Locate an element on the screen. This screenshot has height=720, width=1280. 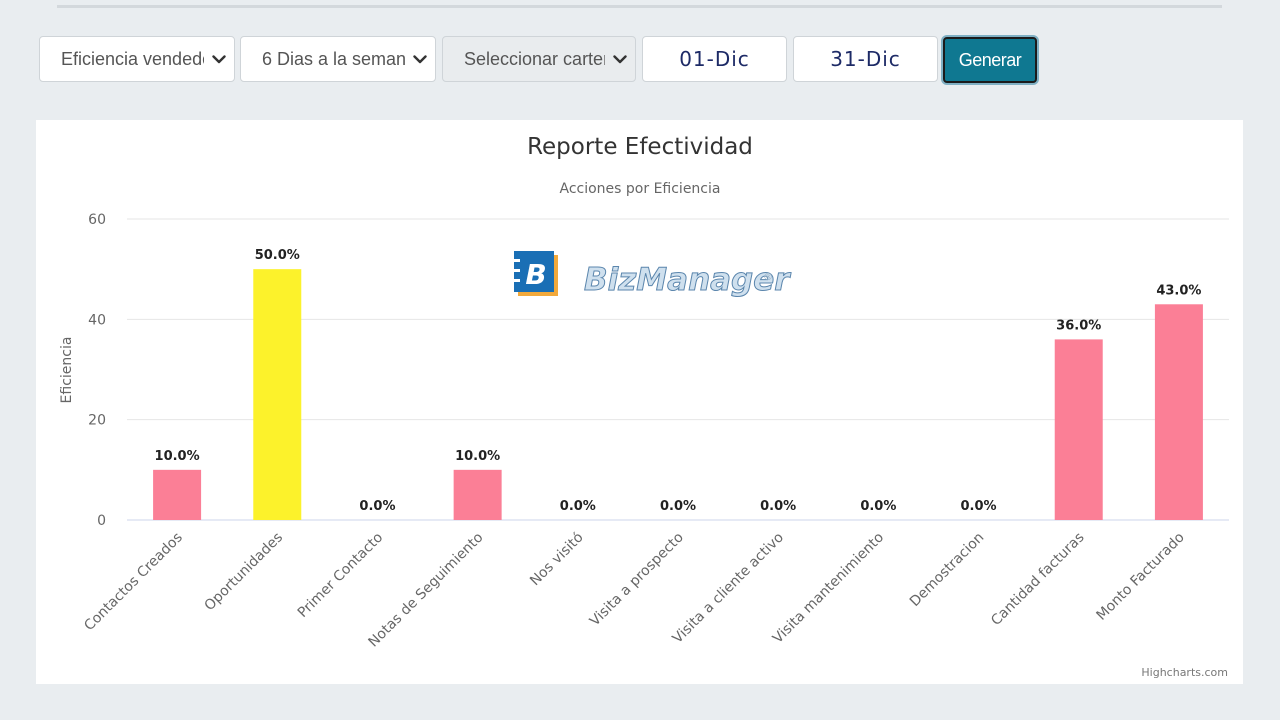
date-to-input: 31-Dic is located at coordinates (865, 59).